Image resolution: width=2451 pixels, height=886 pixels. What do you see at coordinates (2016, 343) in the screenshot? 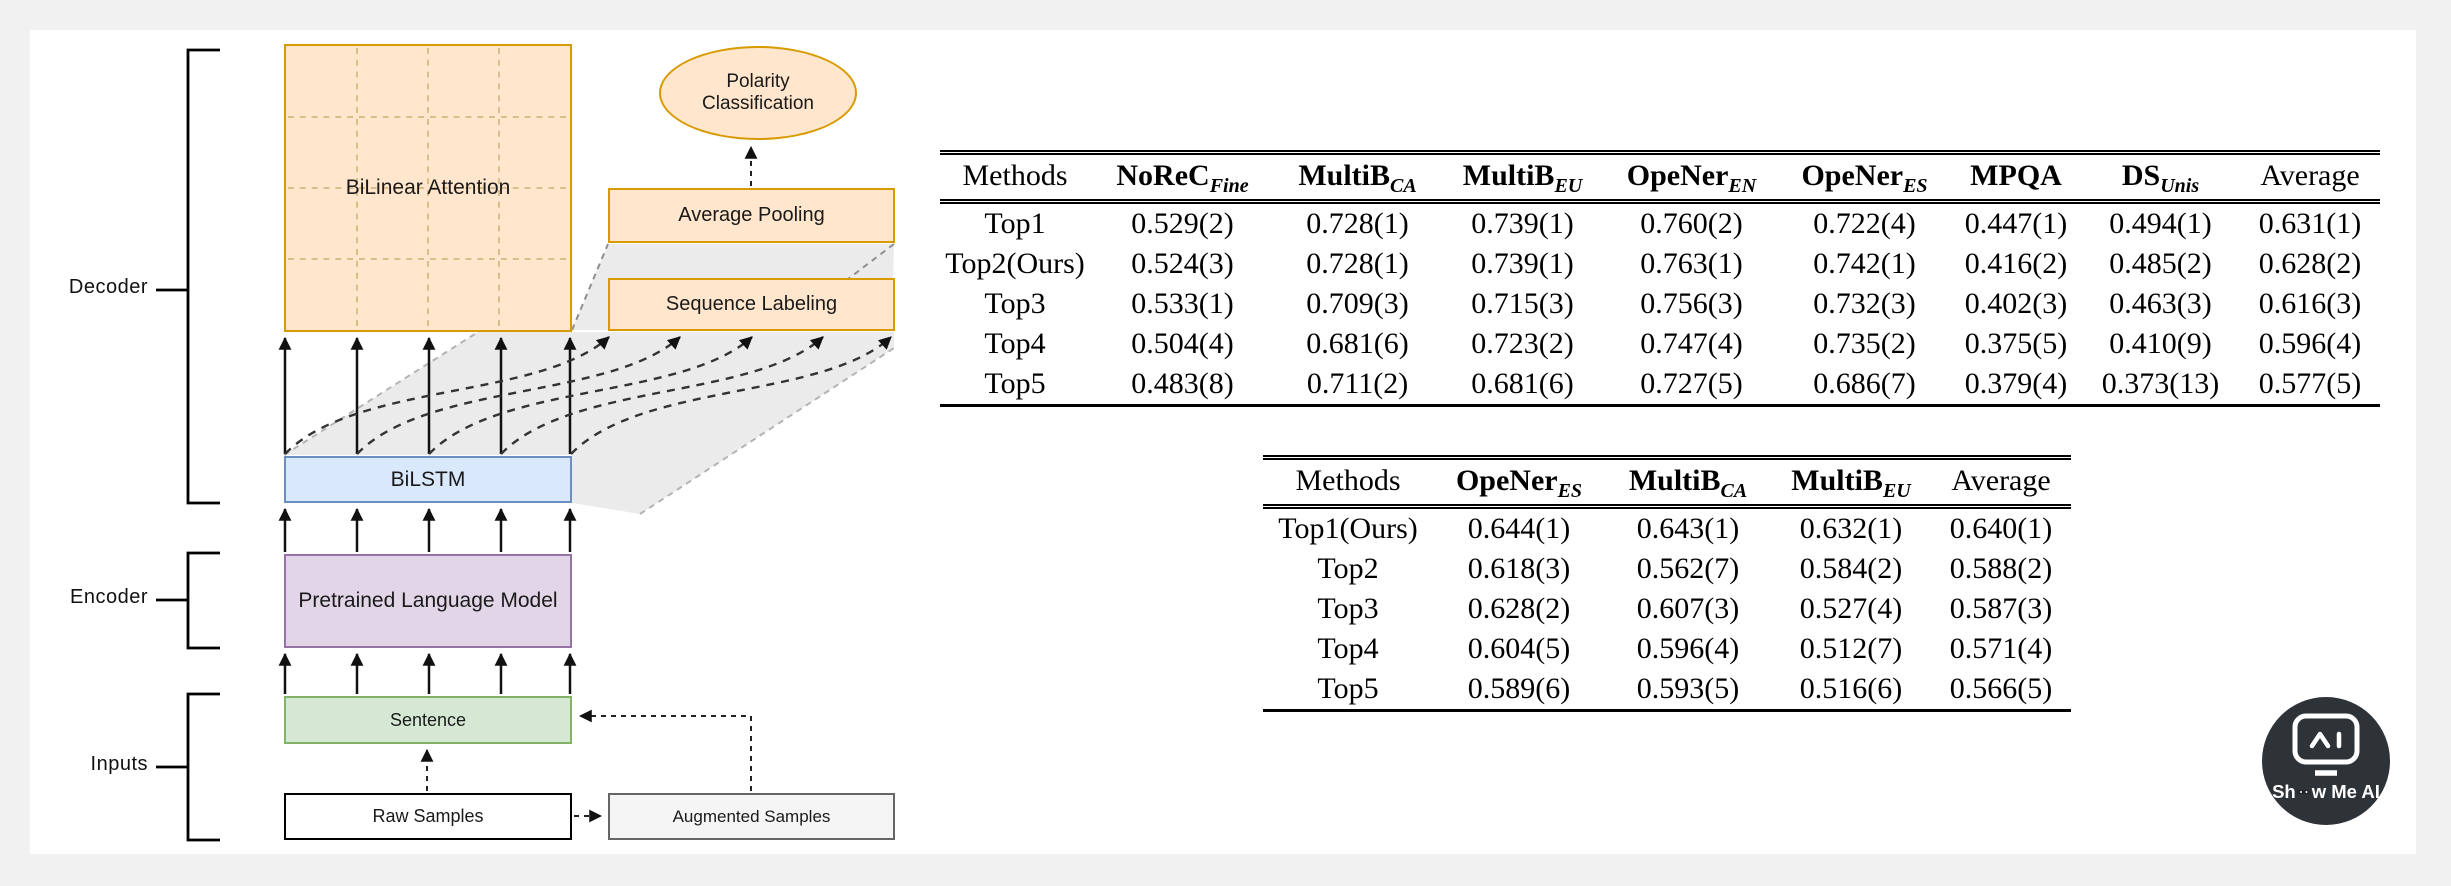
I see `value-cell: 0.375(5)` at bounding box center [2016, 343].